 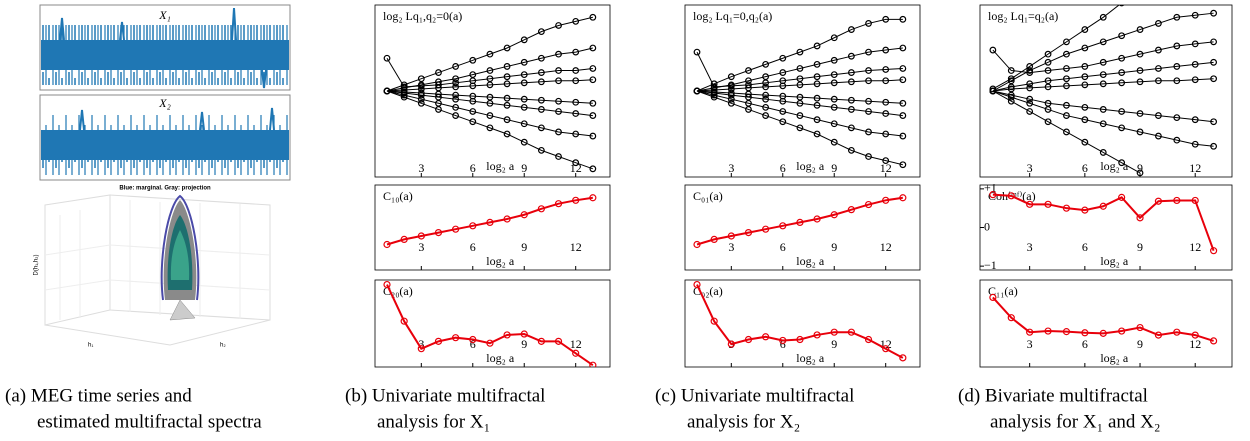 What do you see at coordinates (223, 346) in the screenshot?
I see `axis-label: h₂` at bounding box center [223, 346].